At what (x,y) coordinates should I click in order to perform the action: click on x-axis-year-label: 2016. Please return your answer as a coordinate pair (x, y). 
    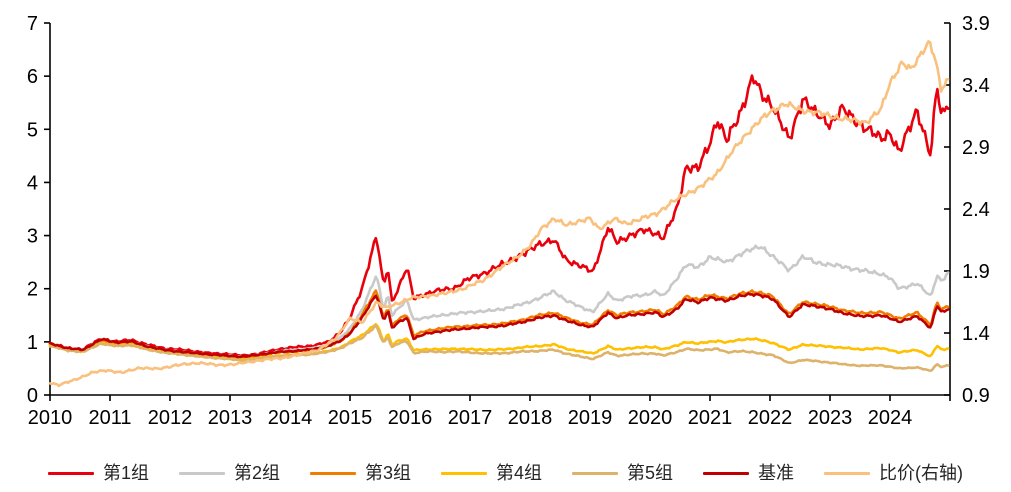
    Looking at the image, I should click on (410, 418).